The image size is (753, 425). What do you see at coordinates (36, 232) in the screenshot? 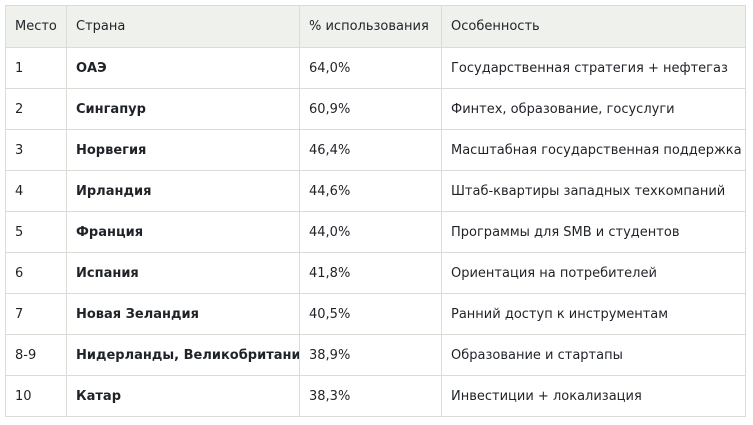
I see `rank-cell: 5` at bounding box center [36, 232].